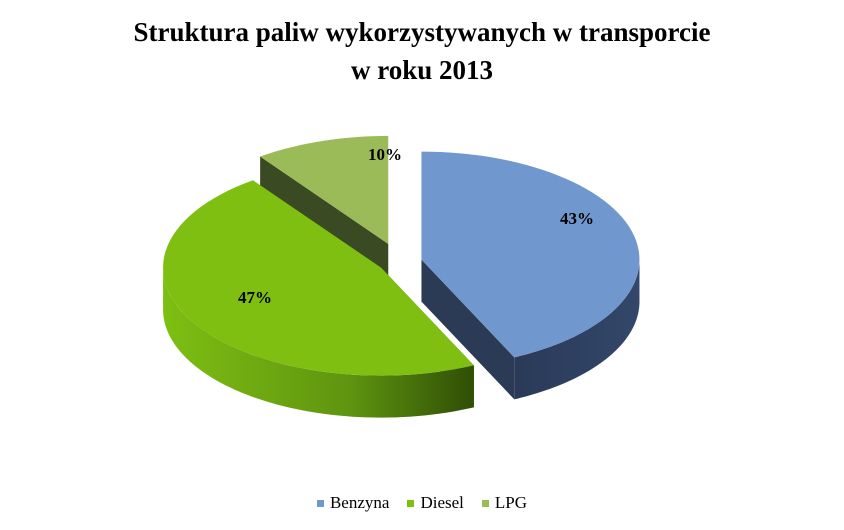 The width and height of the screenshot is (844, 530). I want to click on data-label-diesel: 47%, so click(255, 297).